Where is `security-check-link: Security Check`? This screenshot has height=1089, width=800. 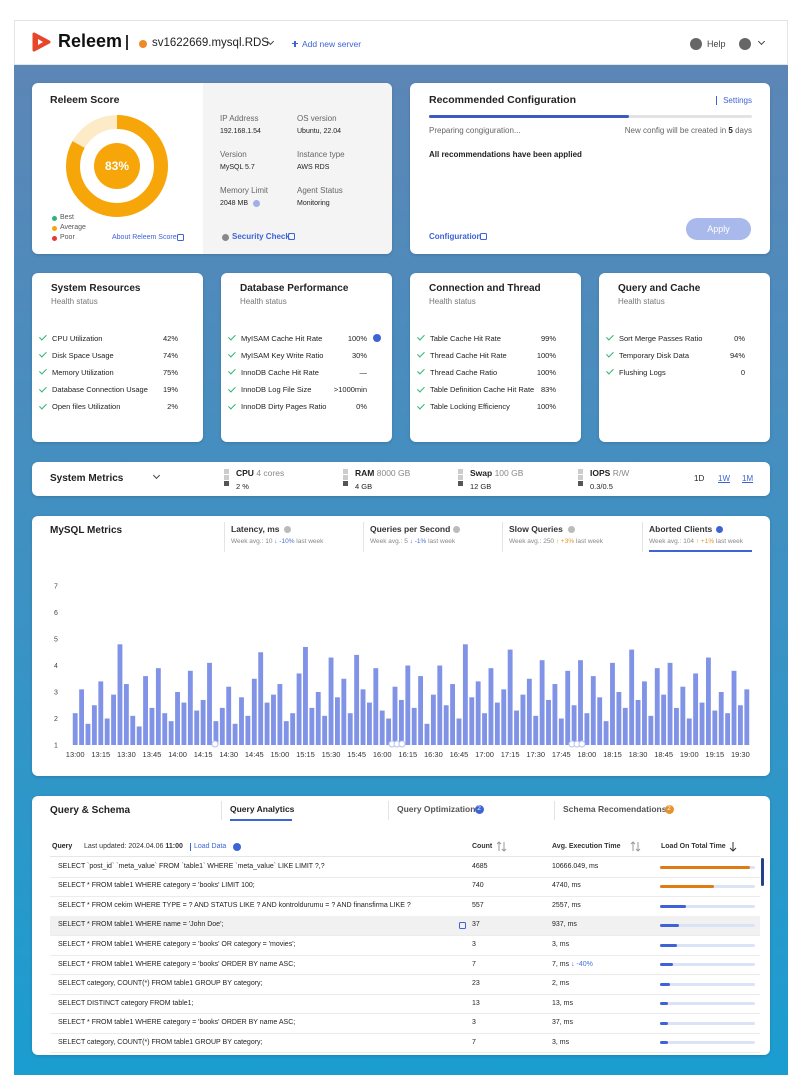
security-check-link: Security Check is located at coordinates (261, 237).